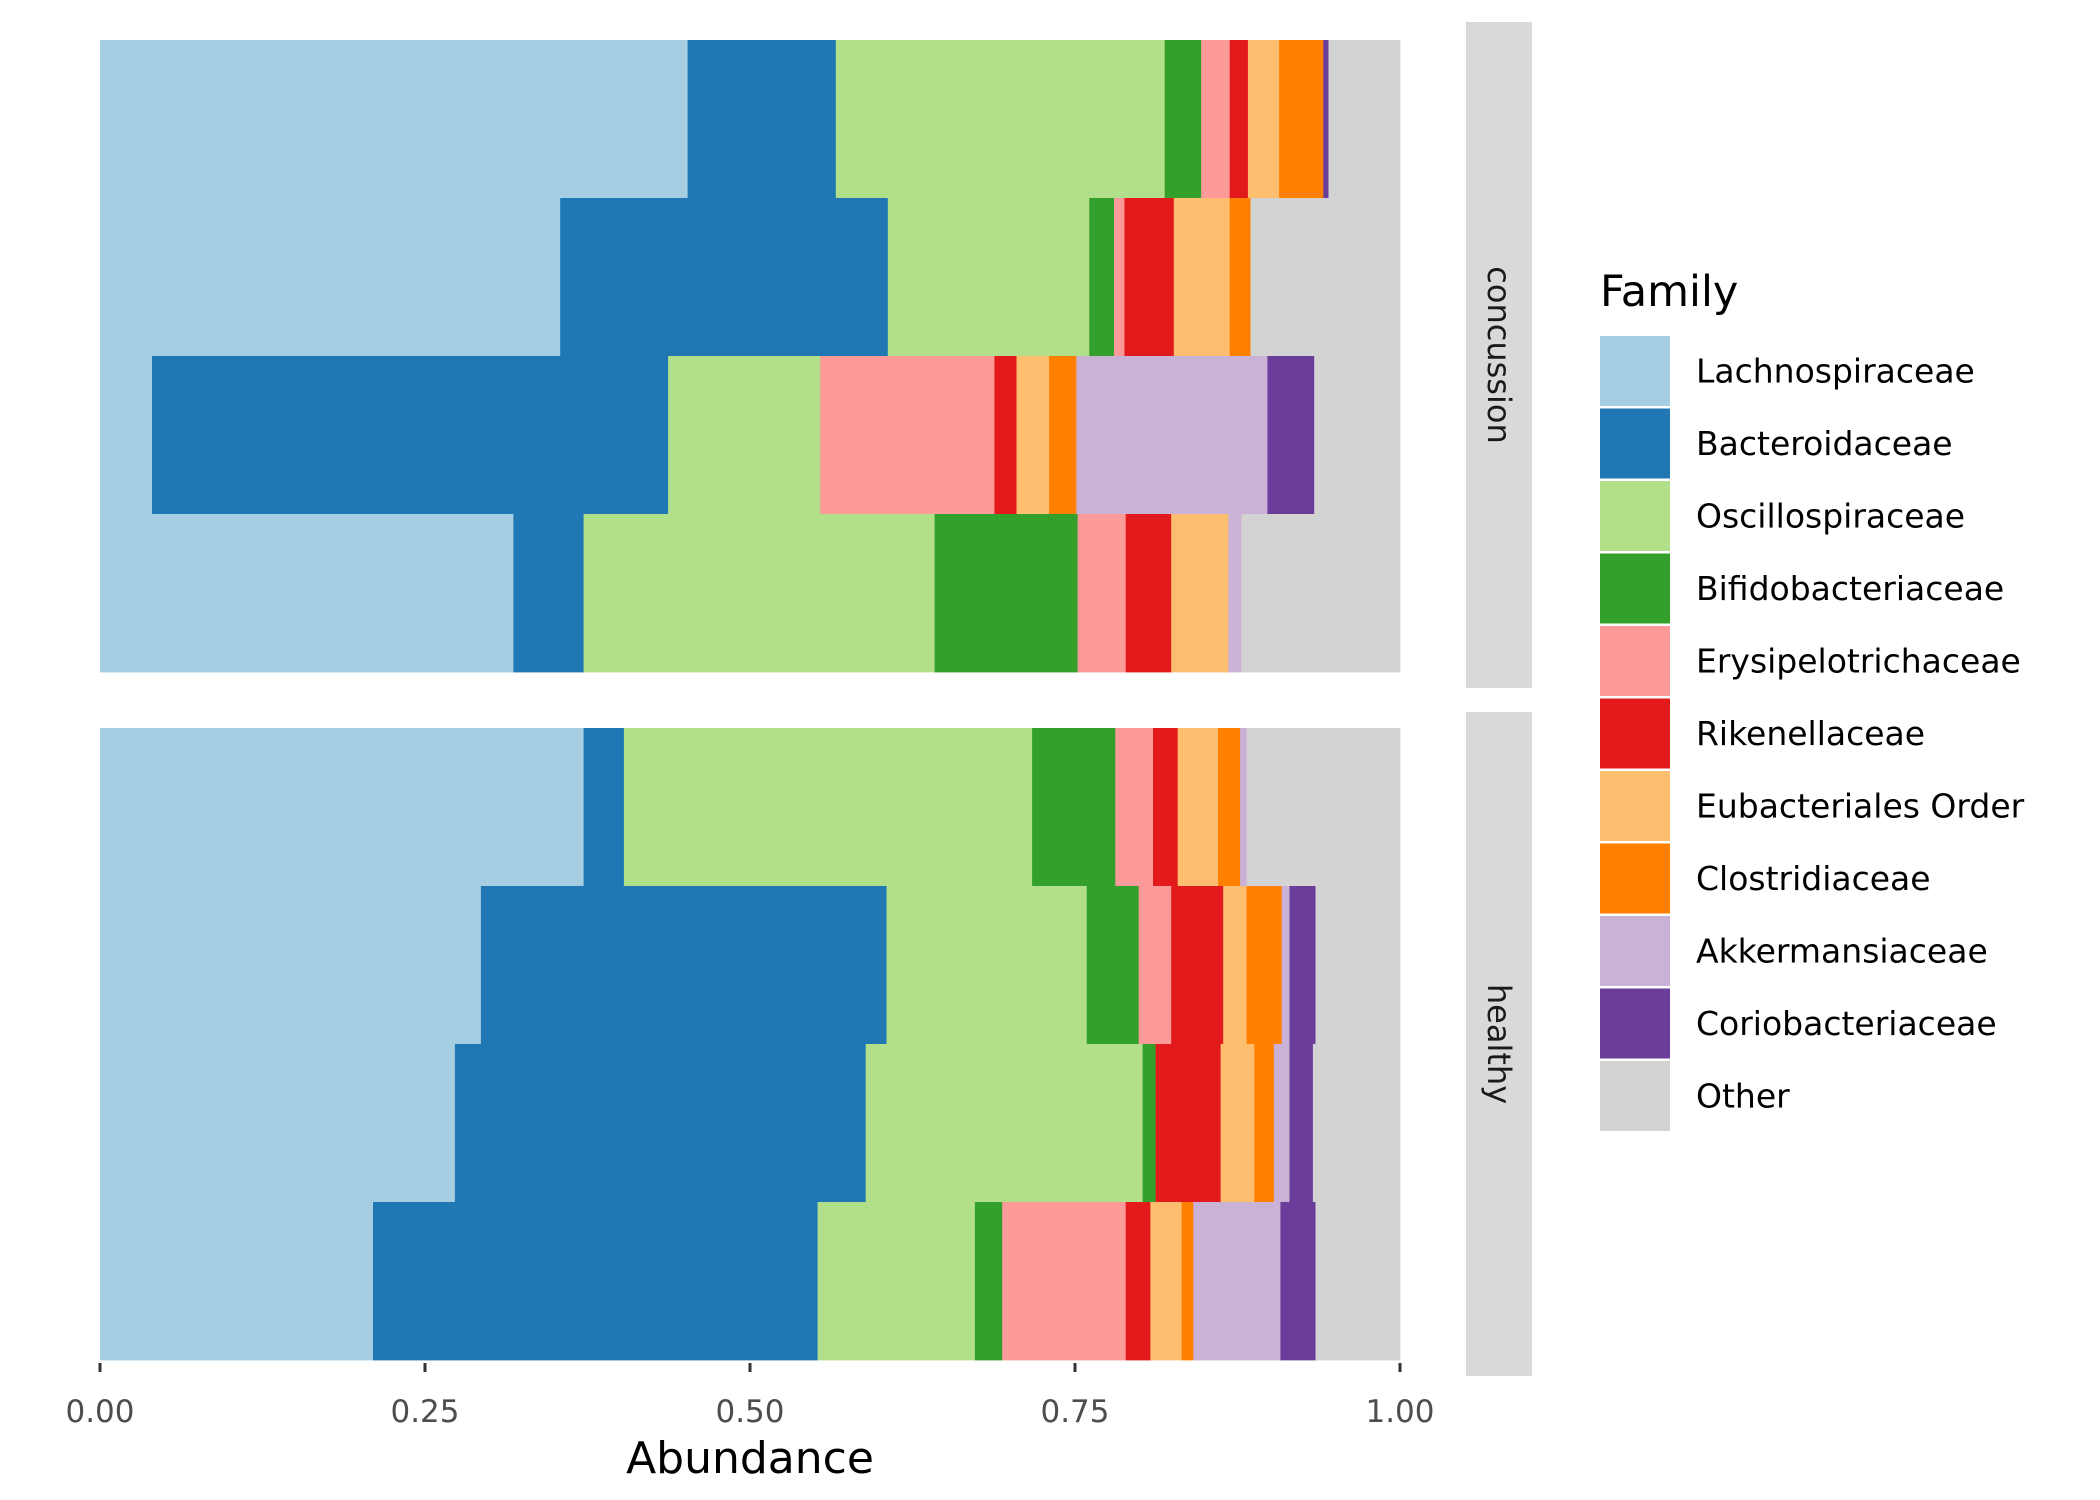 The height and width of the screenshot is (1500, 2100). What do you see at coordinates (988, 277) in the screenshot?
I see `bar-segment-concussion-2-oscillospiraceae` at bounding box center [988, 277].